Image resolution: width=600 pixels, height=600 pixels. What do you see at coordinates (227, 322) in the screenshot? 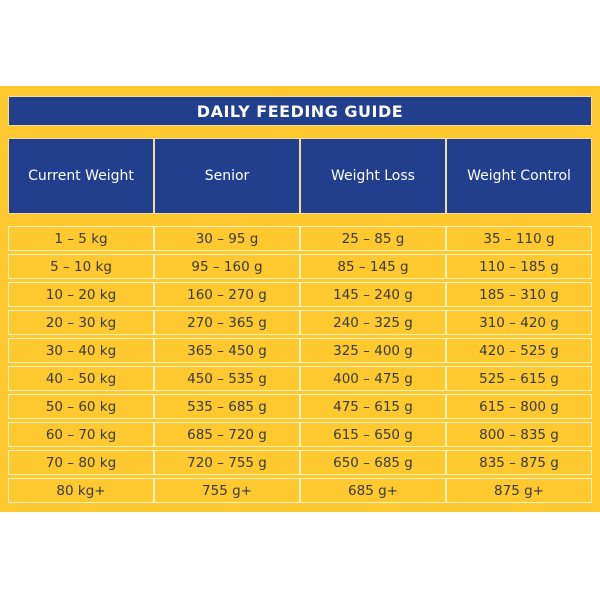
I see `cell-senior: 270 – 365 g` at bounding box center [227, 322].